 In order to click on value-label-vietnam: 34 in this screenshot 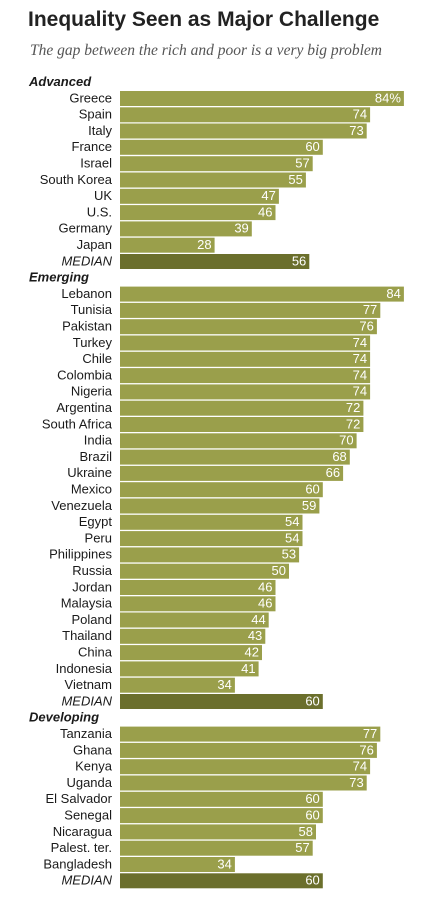, I will do `click(224, 684)`.